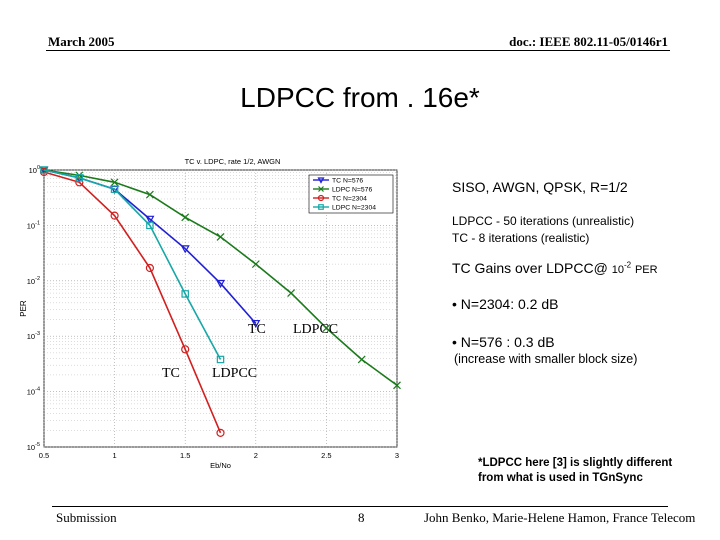 Image resolution: width=720 pixels, height=540 pixels. I want to click on note-gain-576: • N=576 : 0.3 dB, so click(503, 342).